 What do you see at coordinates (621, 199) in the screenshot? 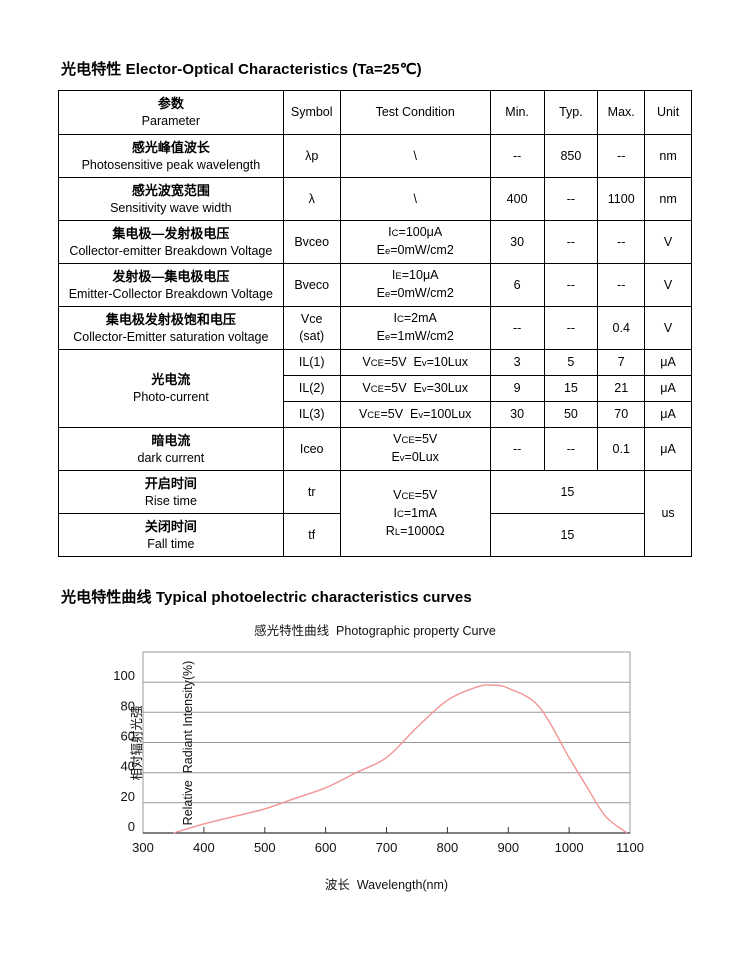
I see `table-cell: 1100` at bounding box center [621, 199].